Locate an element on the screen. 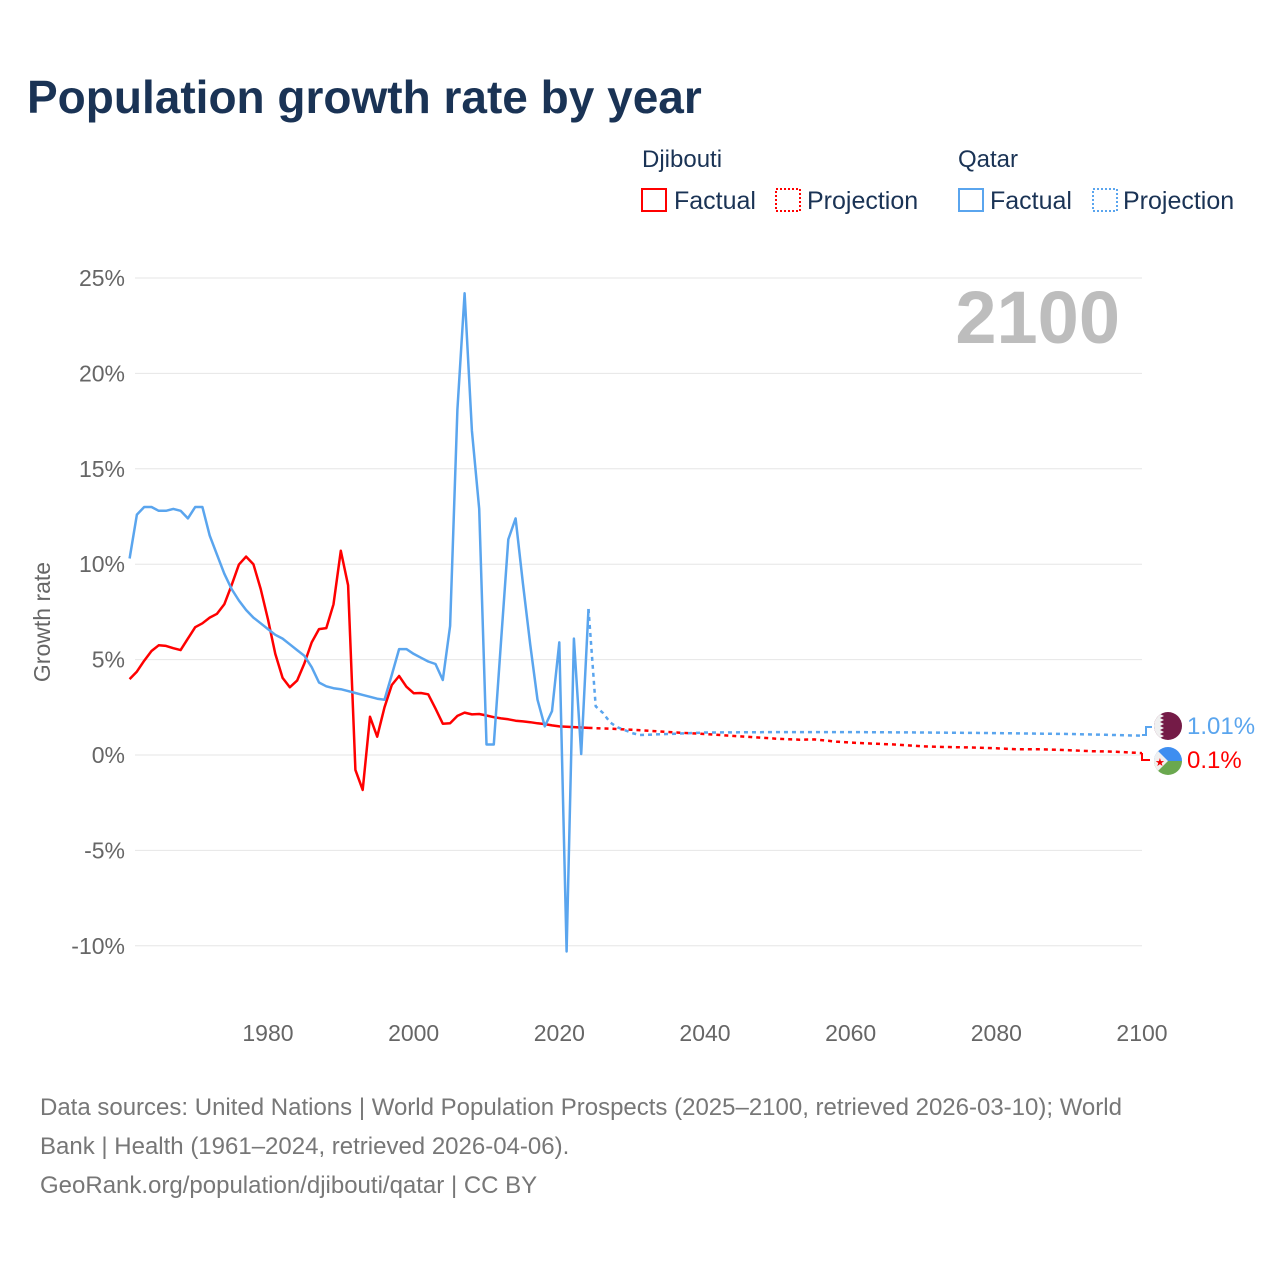 The image size is (1280, 1280). qatar-end-connector is located at coordinates (1147, 731).